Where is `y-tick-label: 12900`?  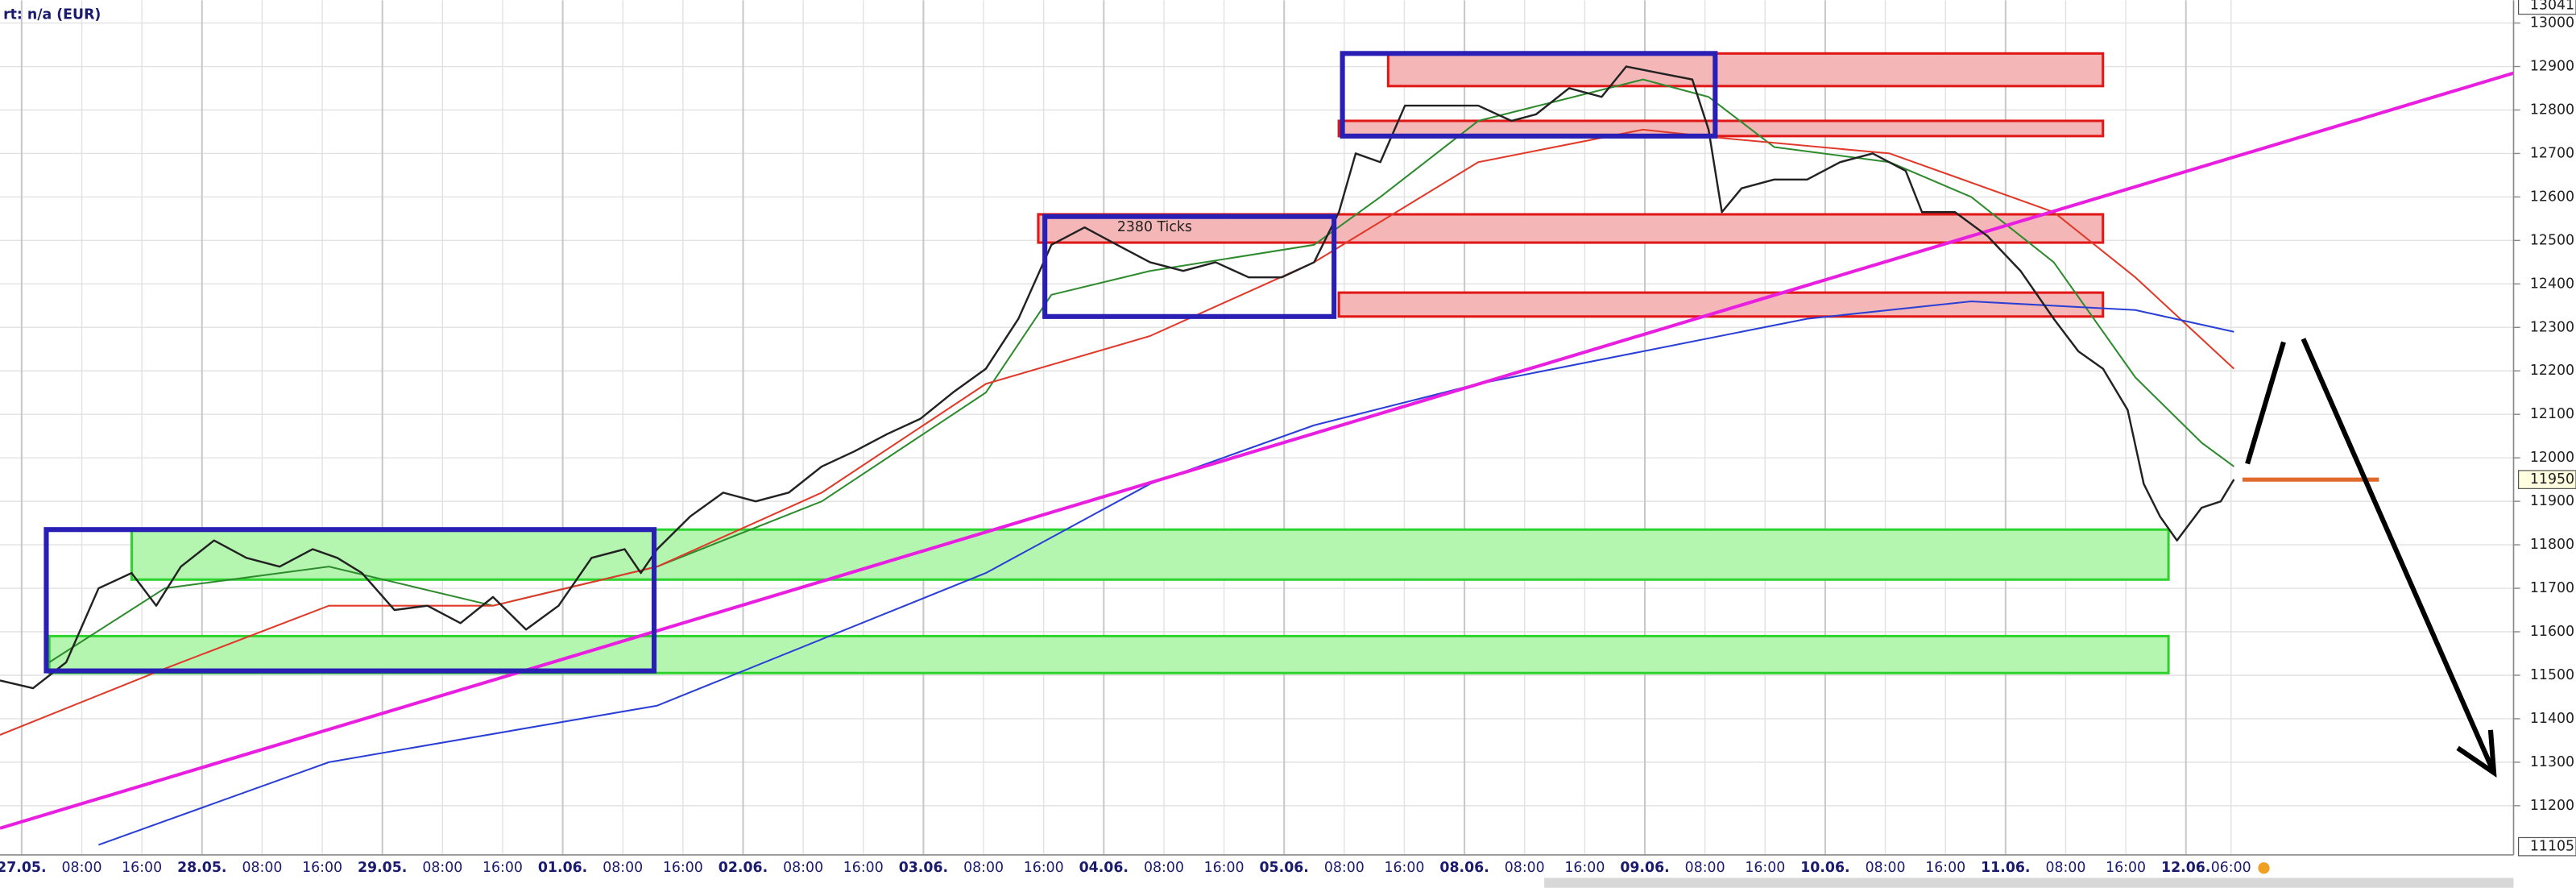 y-tick-label: 12900 is located at coordinates (2552, 67).